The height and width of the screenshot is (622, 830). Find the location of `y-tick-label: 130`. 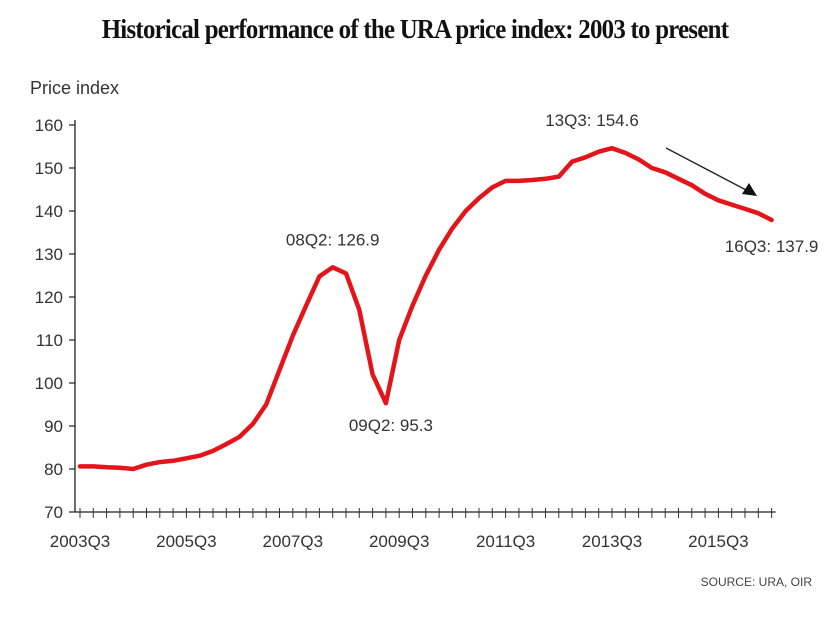

y-tick-label: 130 is located at coordinates (49, 254).